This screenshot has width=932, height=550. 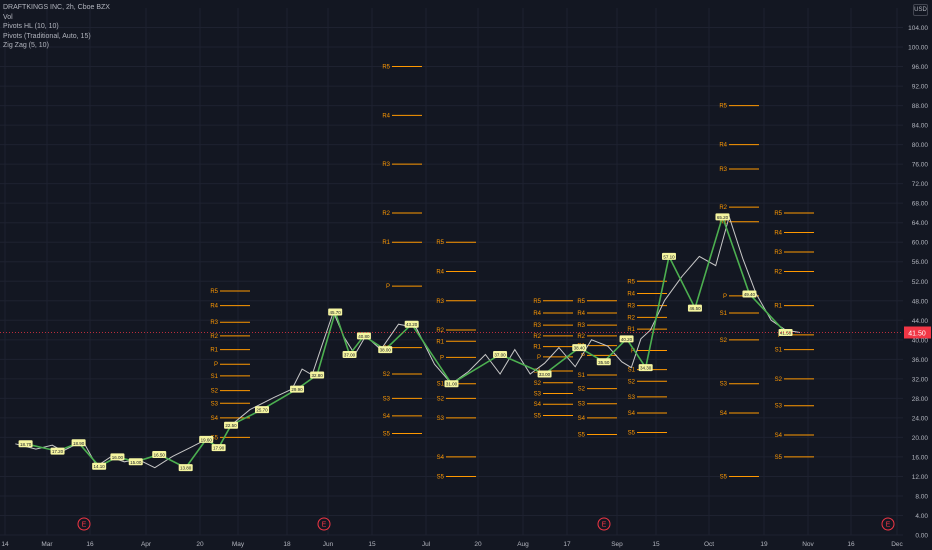 What do you see at coordinates (918, 48) in the screenshot?
I see `y-tick-label: 100.00` at bounding box center [918, 48].